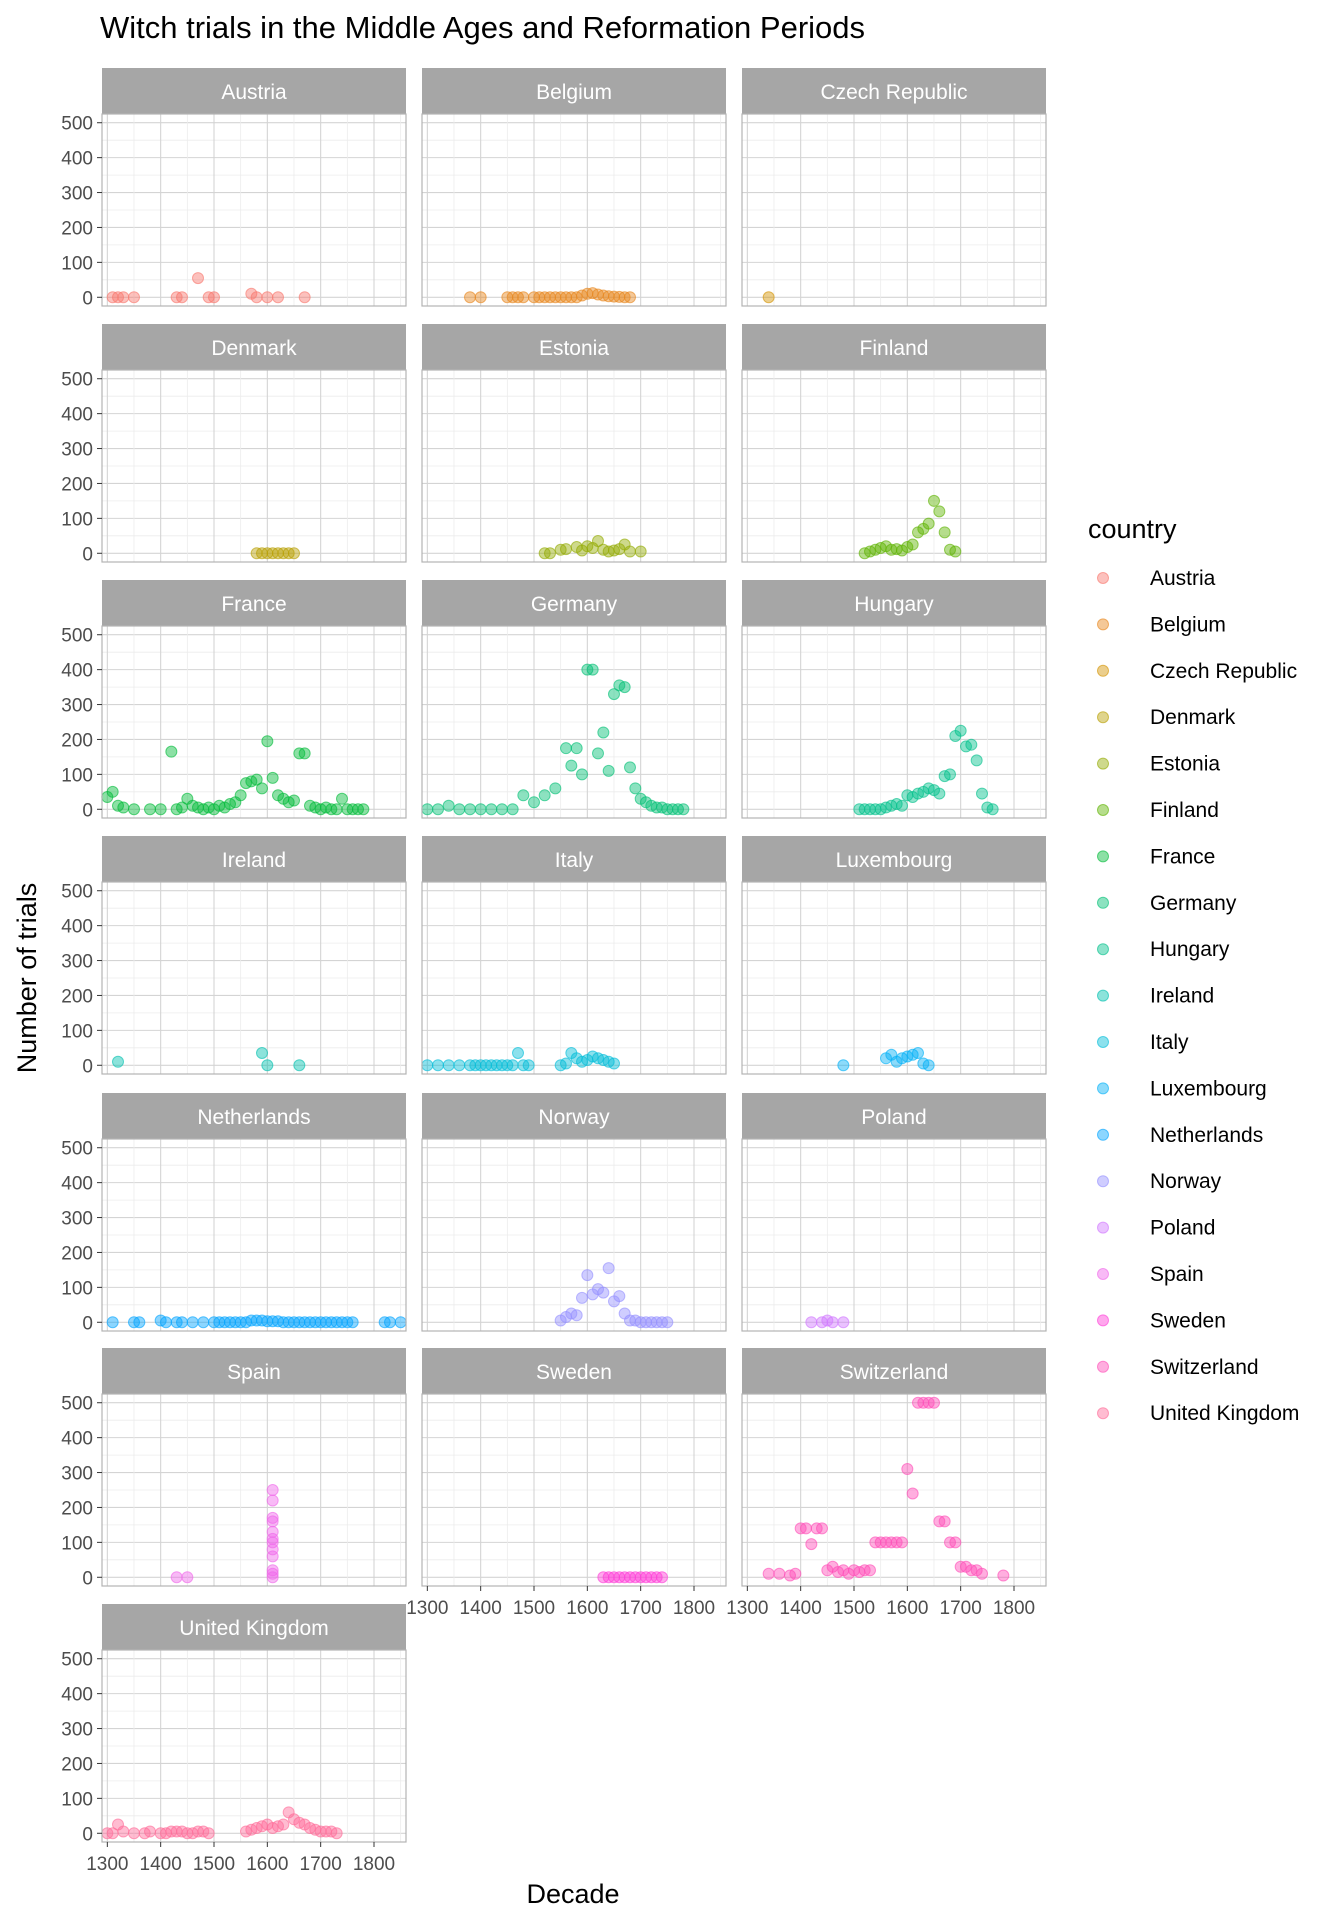 The height and width of the screenshot is (1920, 1344). What do you see at coordinates (574, 348) in the screenshot?
I see `strip-label: Estonia` at bounding box center [574, 348].